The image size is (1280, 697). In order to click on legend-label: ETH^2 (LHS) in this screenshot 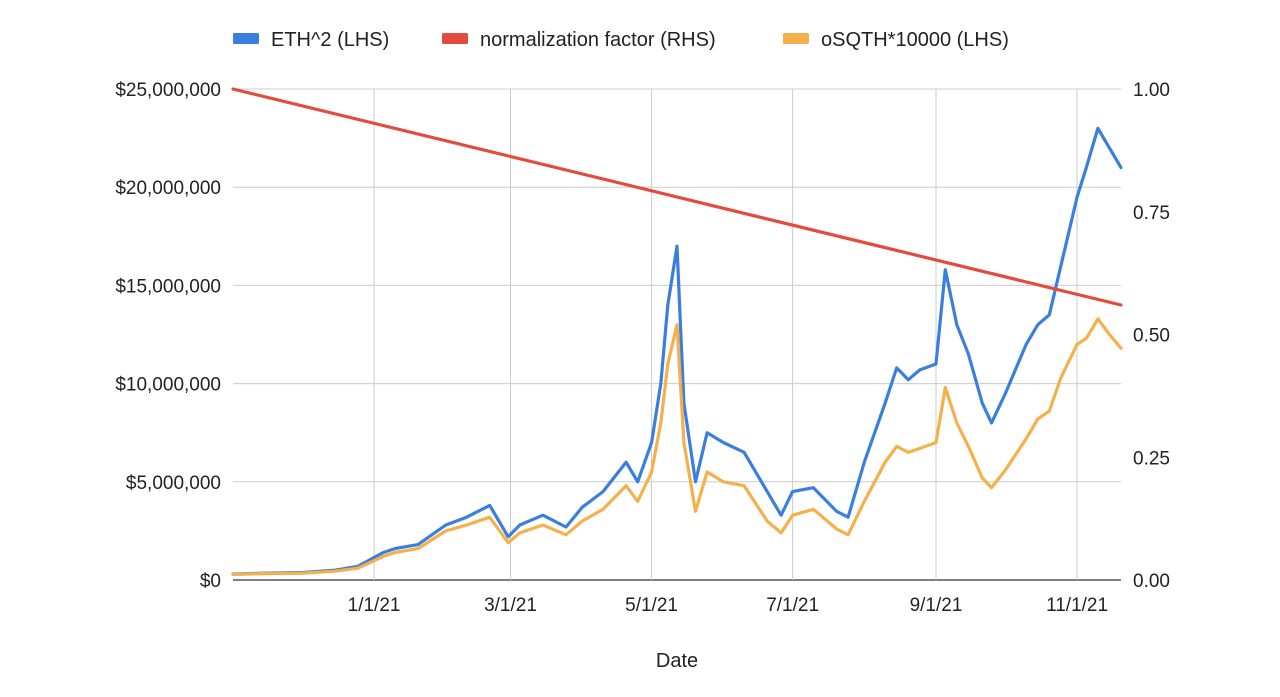, I will do `click(330, 40)`.